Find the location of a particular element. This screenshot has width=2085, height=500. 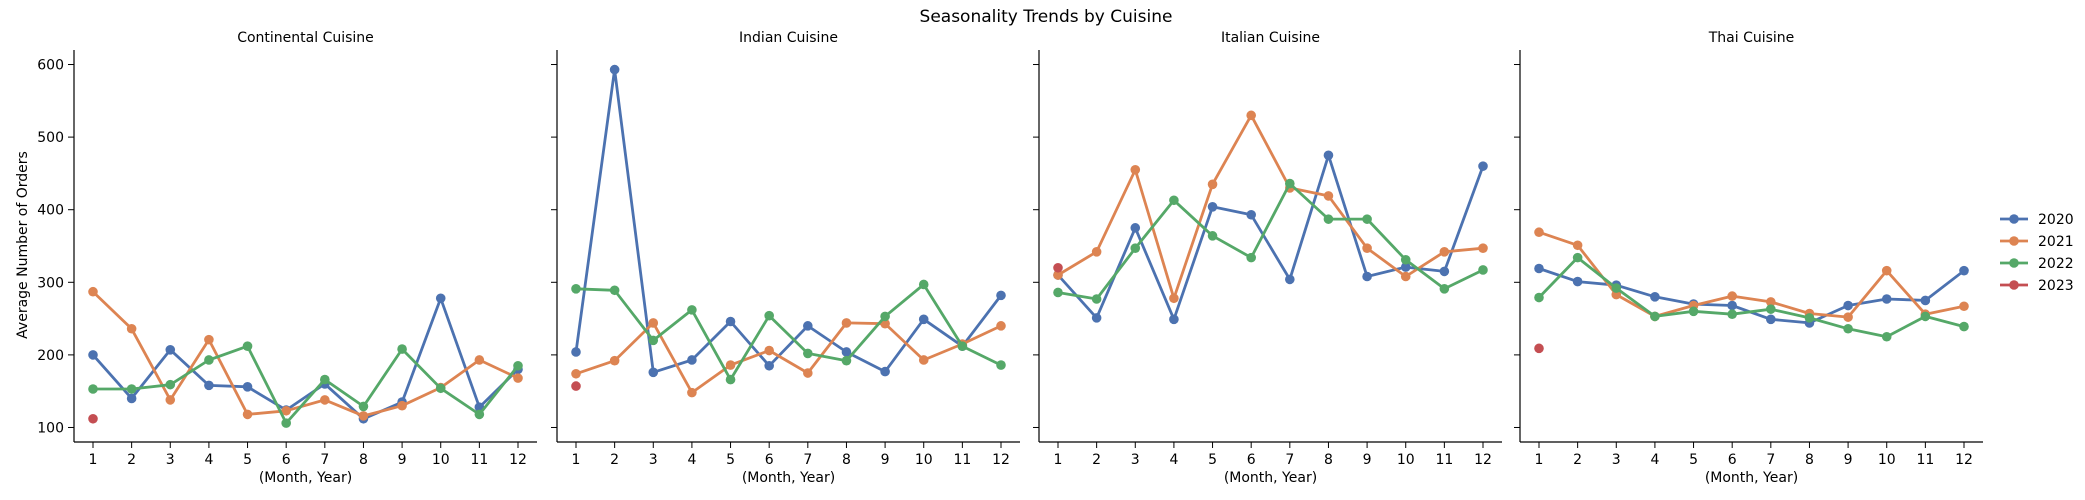

x-tick-label: 5 is located at coordinates (247, 460).